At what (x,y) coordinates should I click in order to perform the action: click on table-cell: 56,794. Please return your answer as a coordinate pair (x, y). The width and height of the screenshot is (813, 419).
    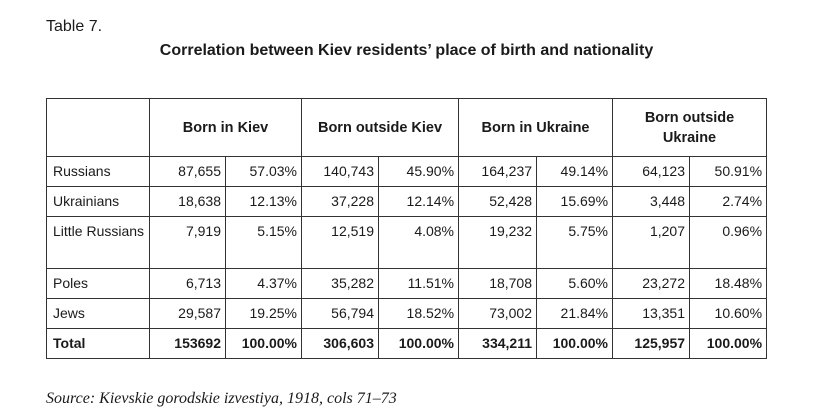
    Looking at the image, I should click on (340, 313).